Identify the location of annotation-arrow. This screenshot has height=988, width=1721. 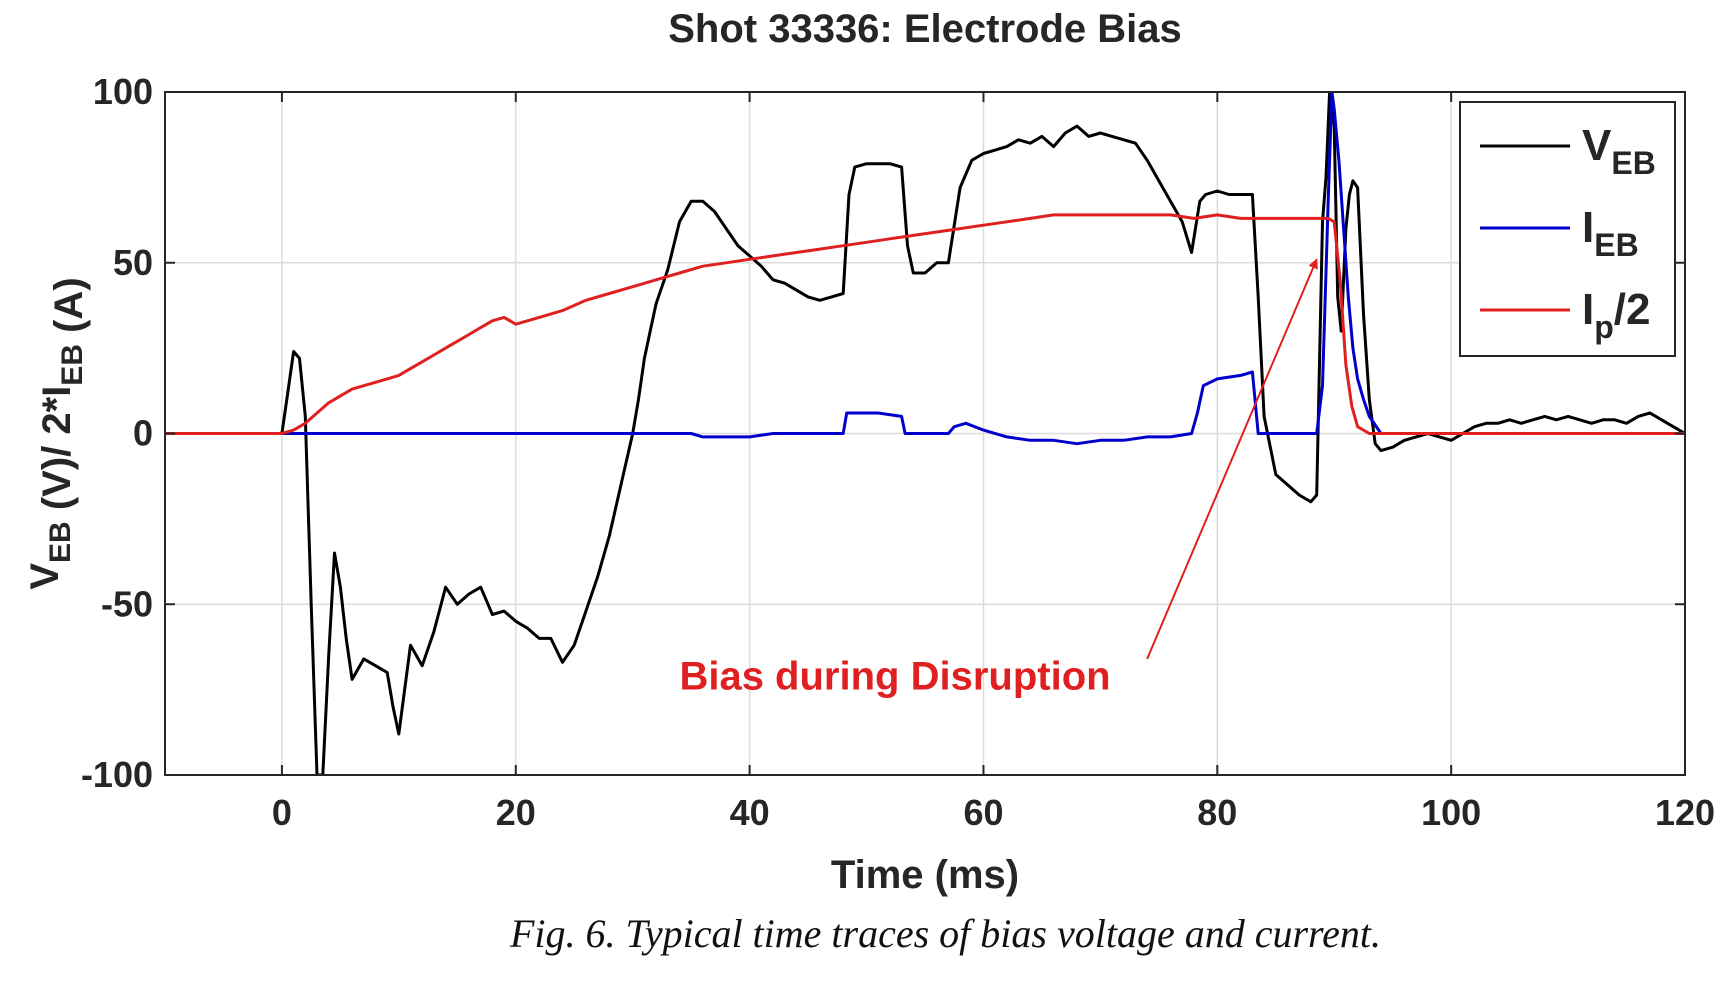
(1232, 459).